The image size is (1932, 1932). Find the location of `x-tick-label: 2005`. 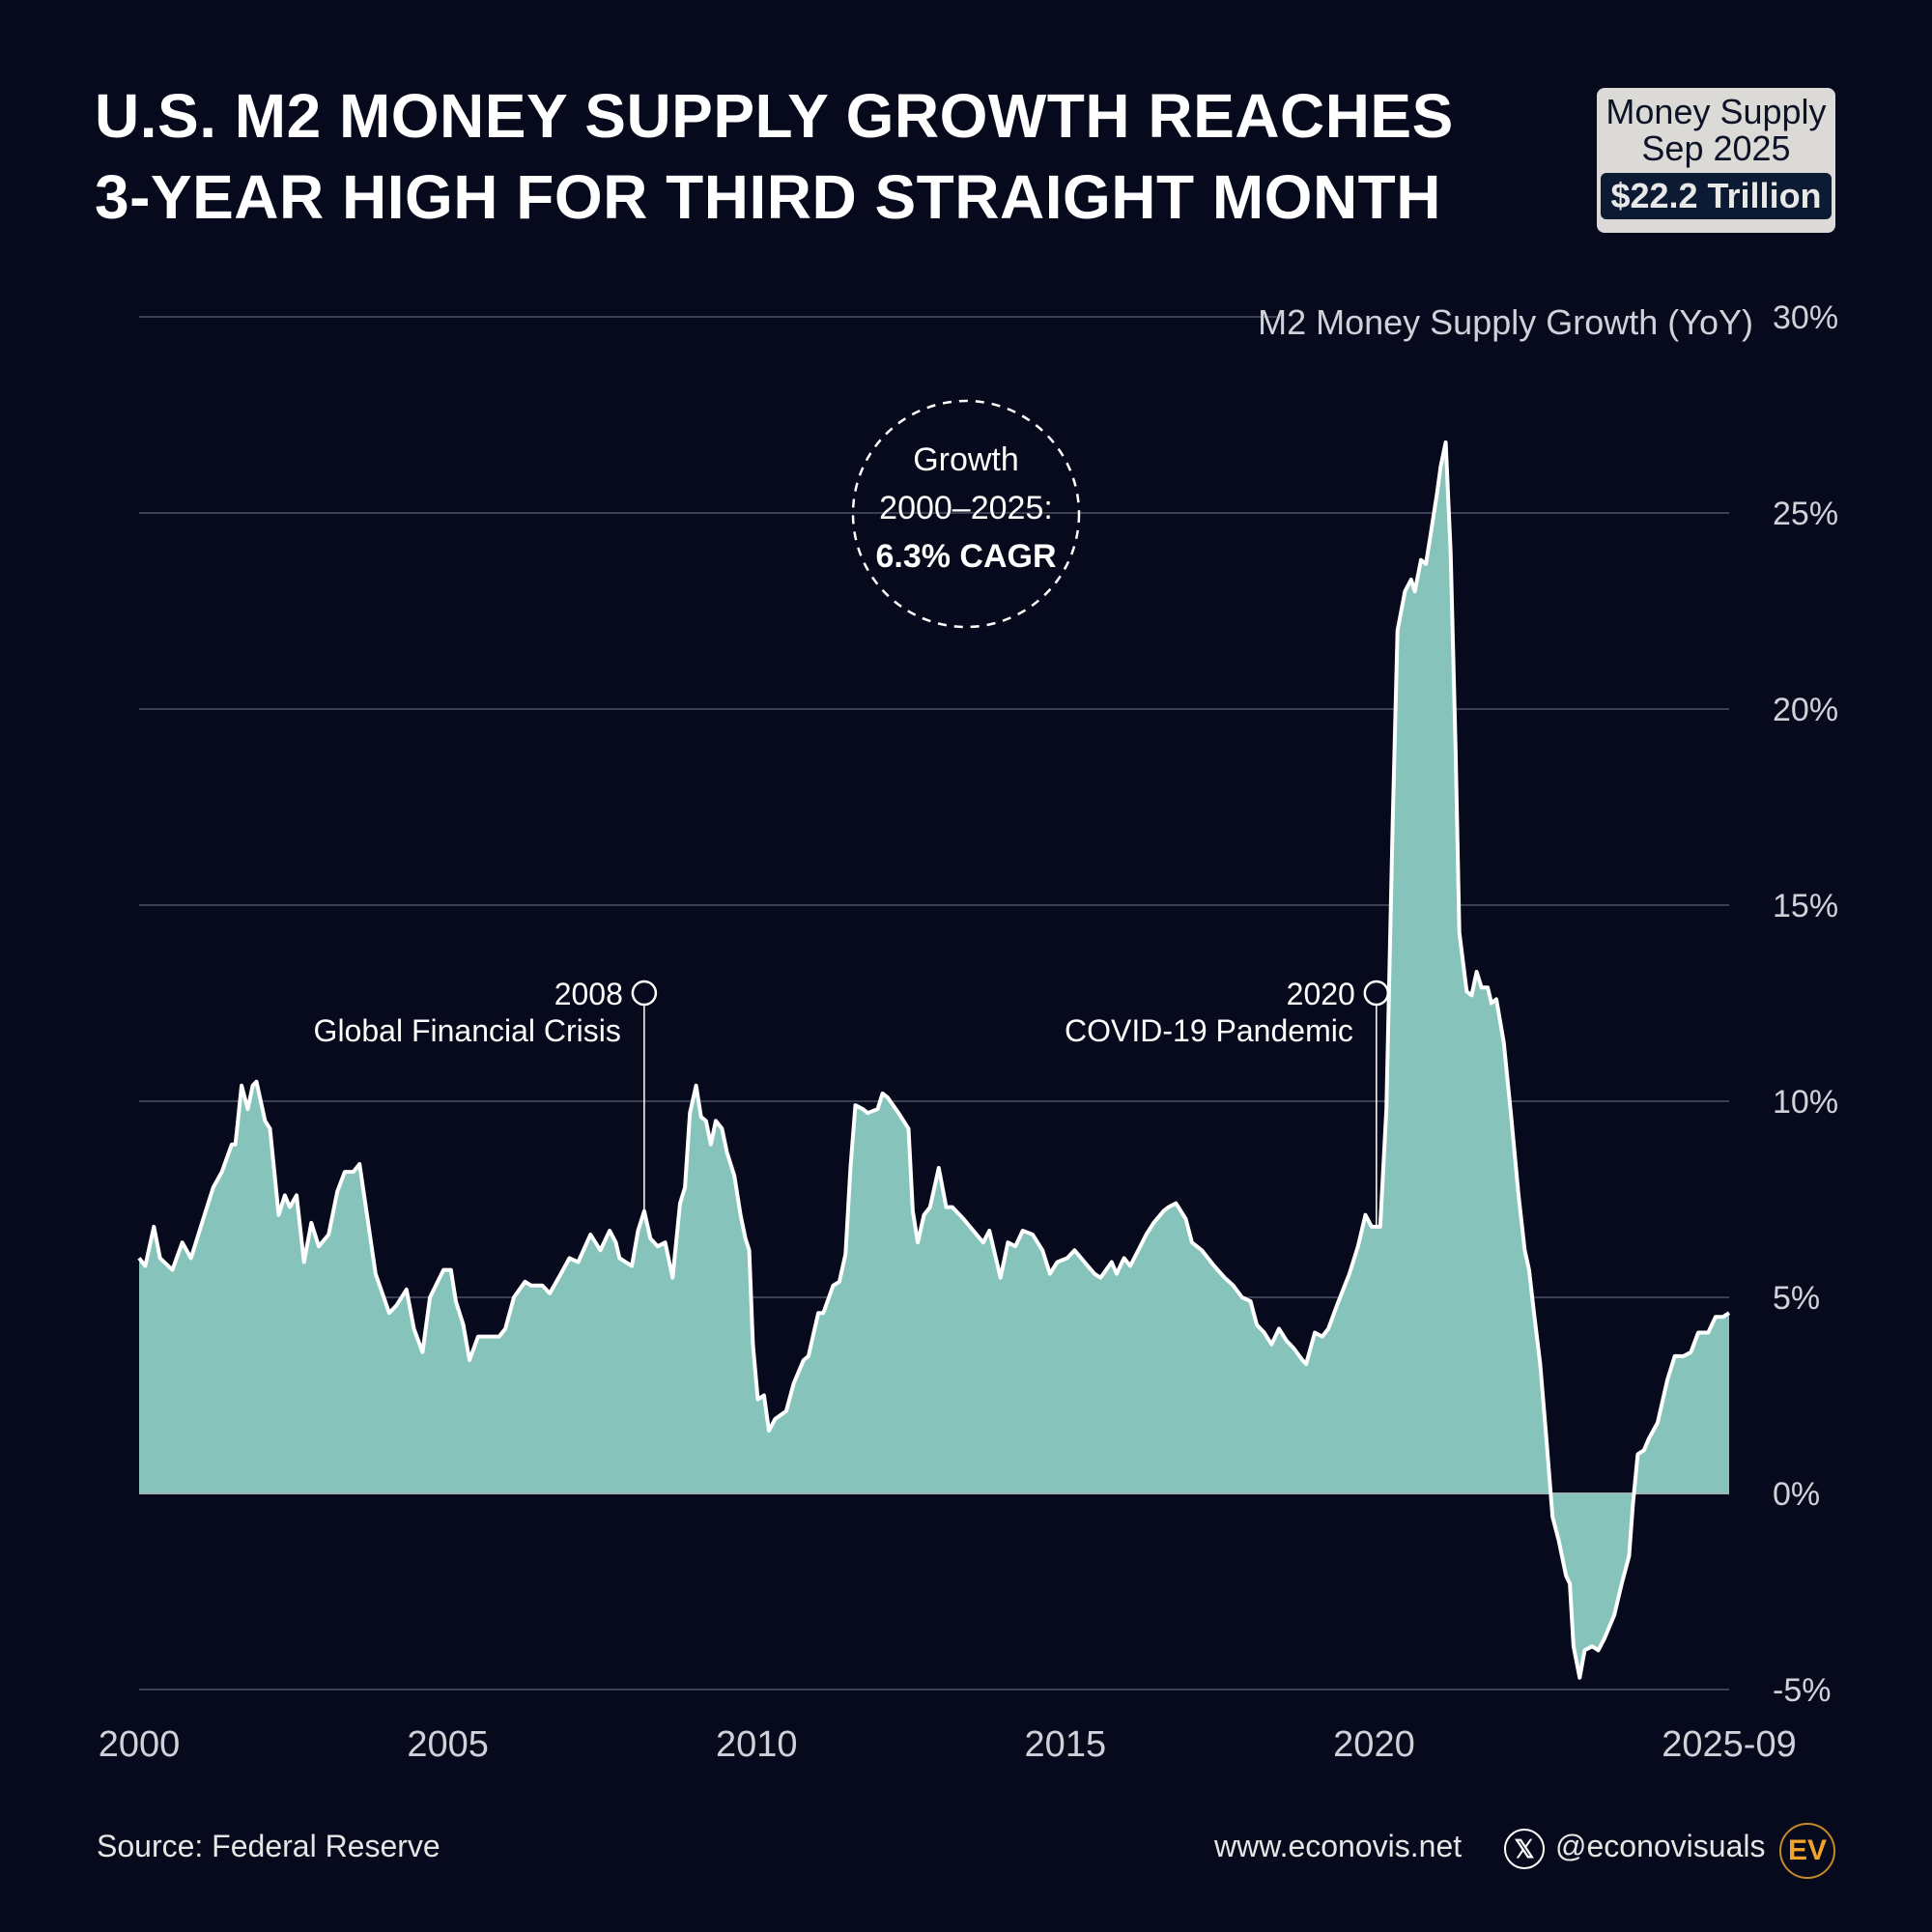

x-tick-label: 2005 is located at coordinates (448, 1744).